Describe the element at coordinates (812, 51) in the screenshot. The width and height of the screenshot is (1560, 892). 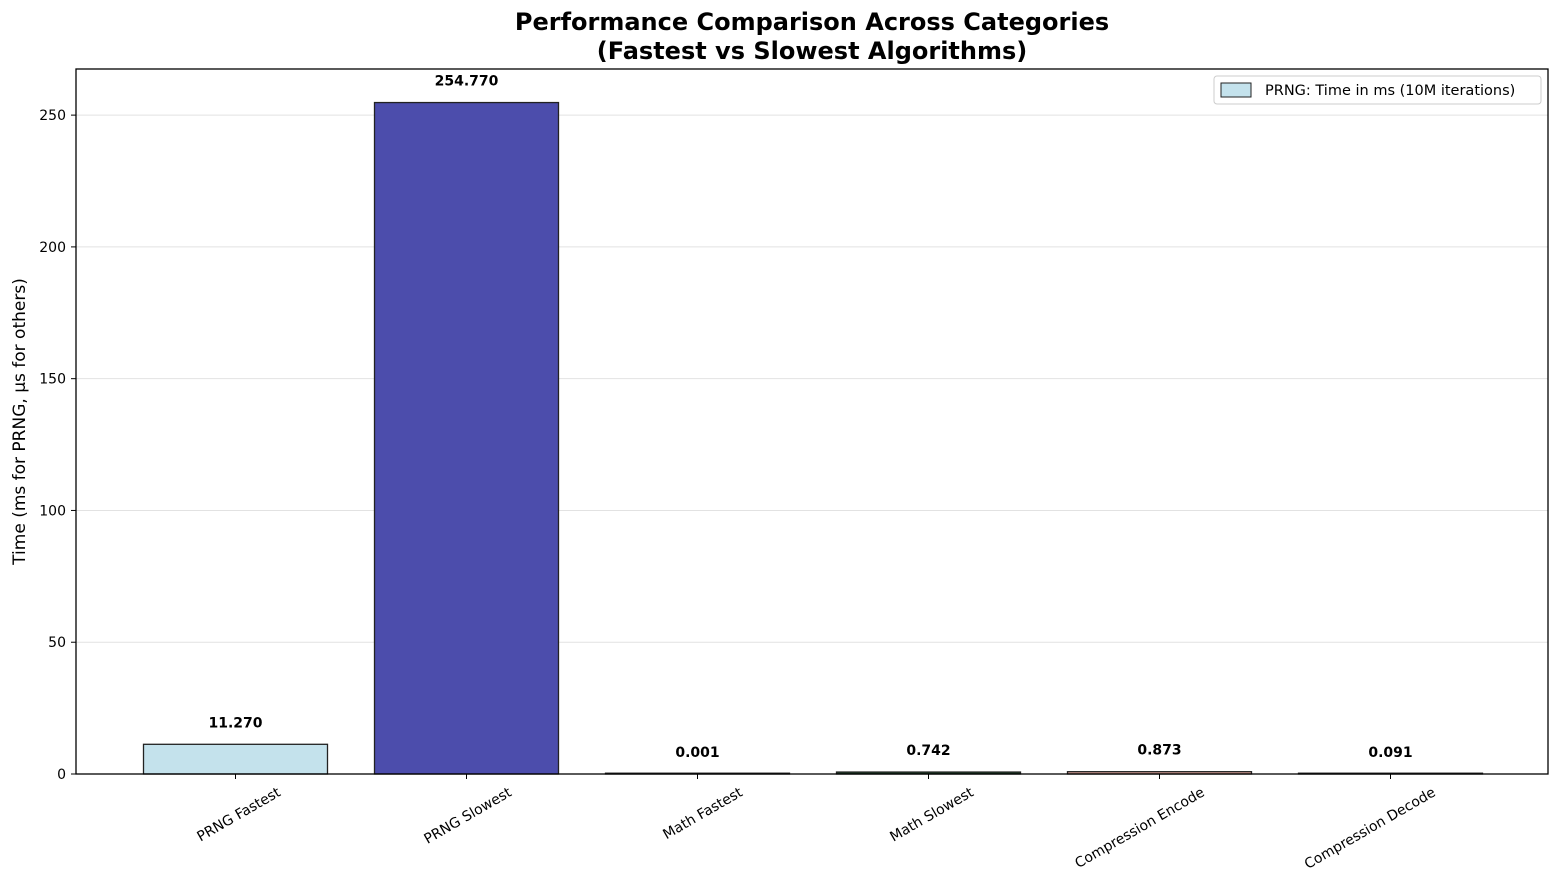
I see `chart-subtitle: (Fastest vs Slowest Algorithms)` at that location.